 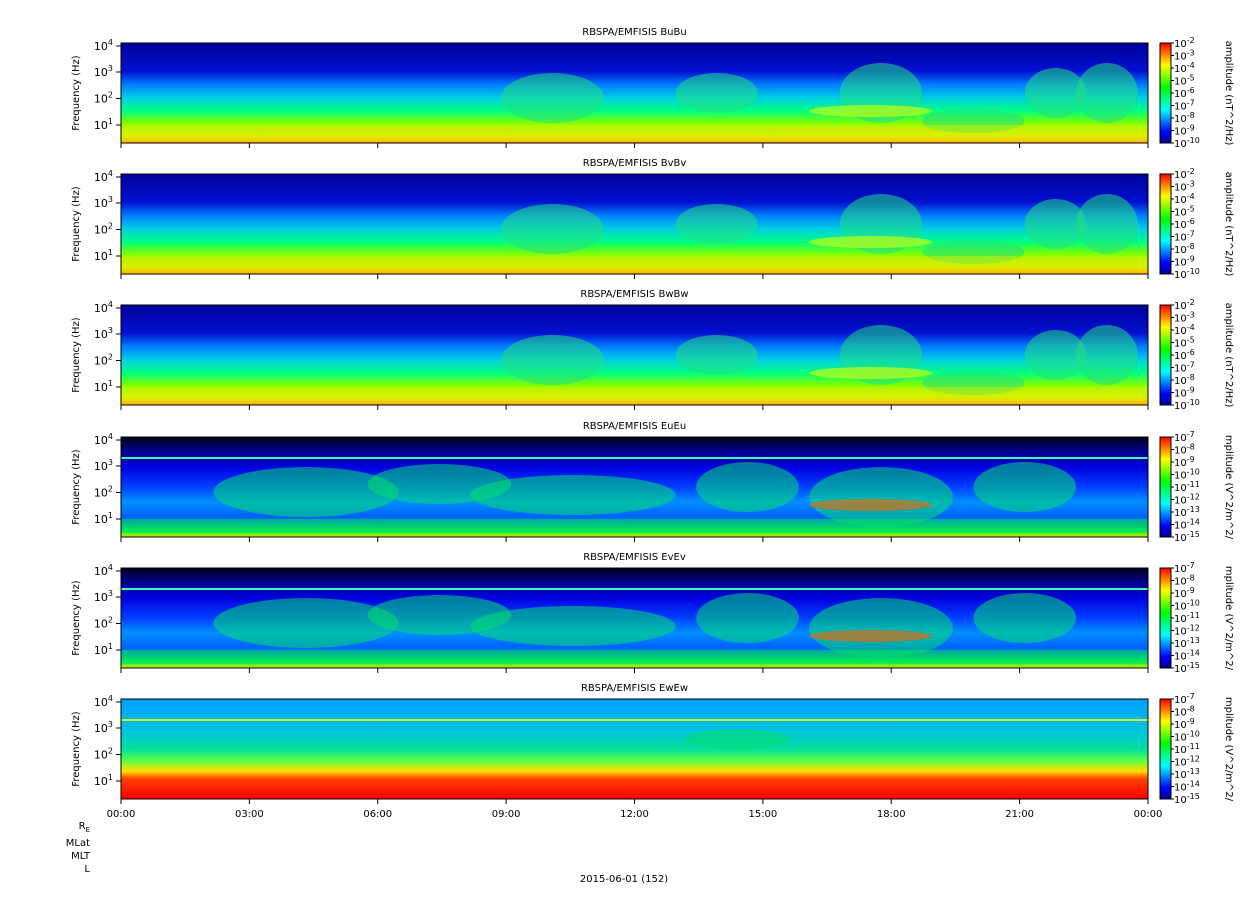 I want to click on x-tick-label: 00:00, so click(x=121, y=814).